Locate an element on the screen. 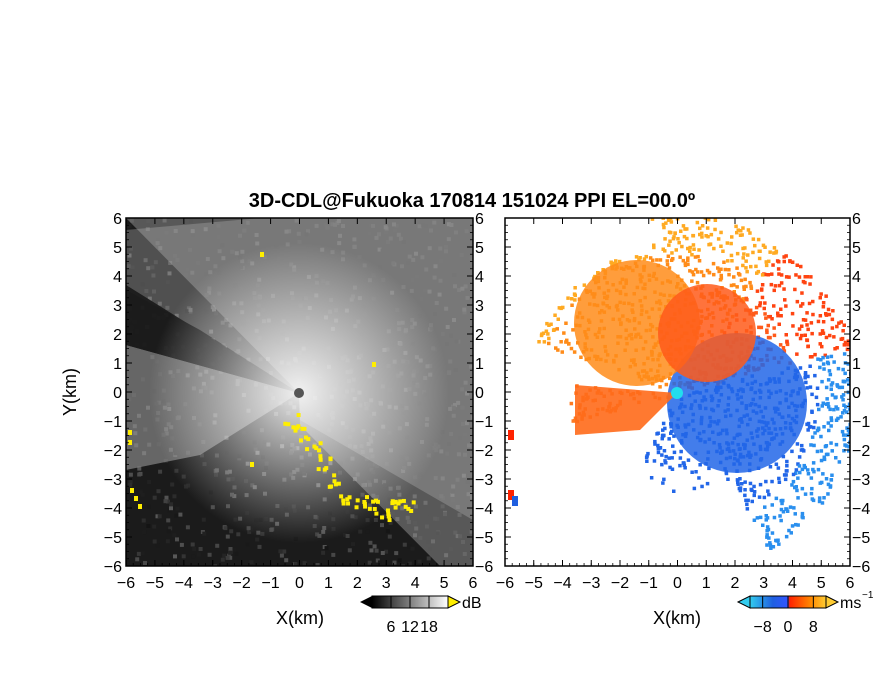 This screenshot has height=680, width=880. left-ytick-label: −1 is located at coordinates (113, 422).